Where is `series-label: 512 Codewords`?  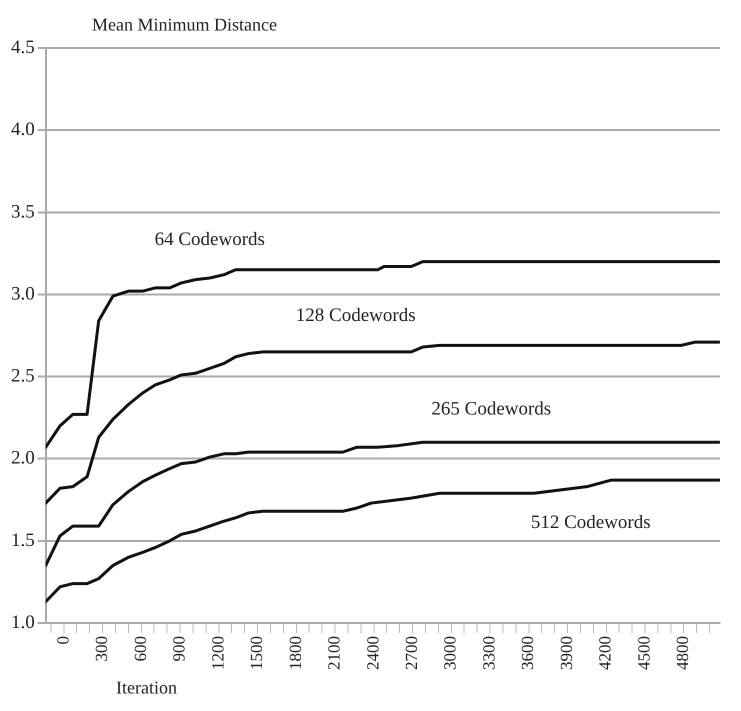
series-label: 512 Codewords is located at coordinates (590, 522).